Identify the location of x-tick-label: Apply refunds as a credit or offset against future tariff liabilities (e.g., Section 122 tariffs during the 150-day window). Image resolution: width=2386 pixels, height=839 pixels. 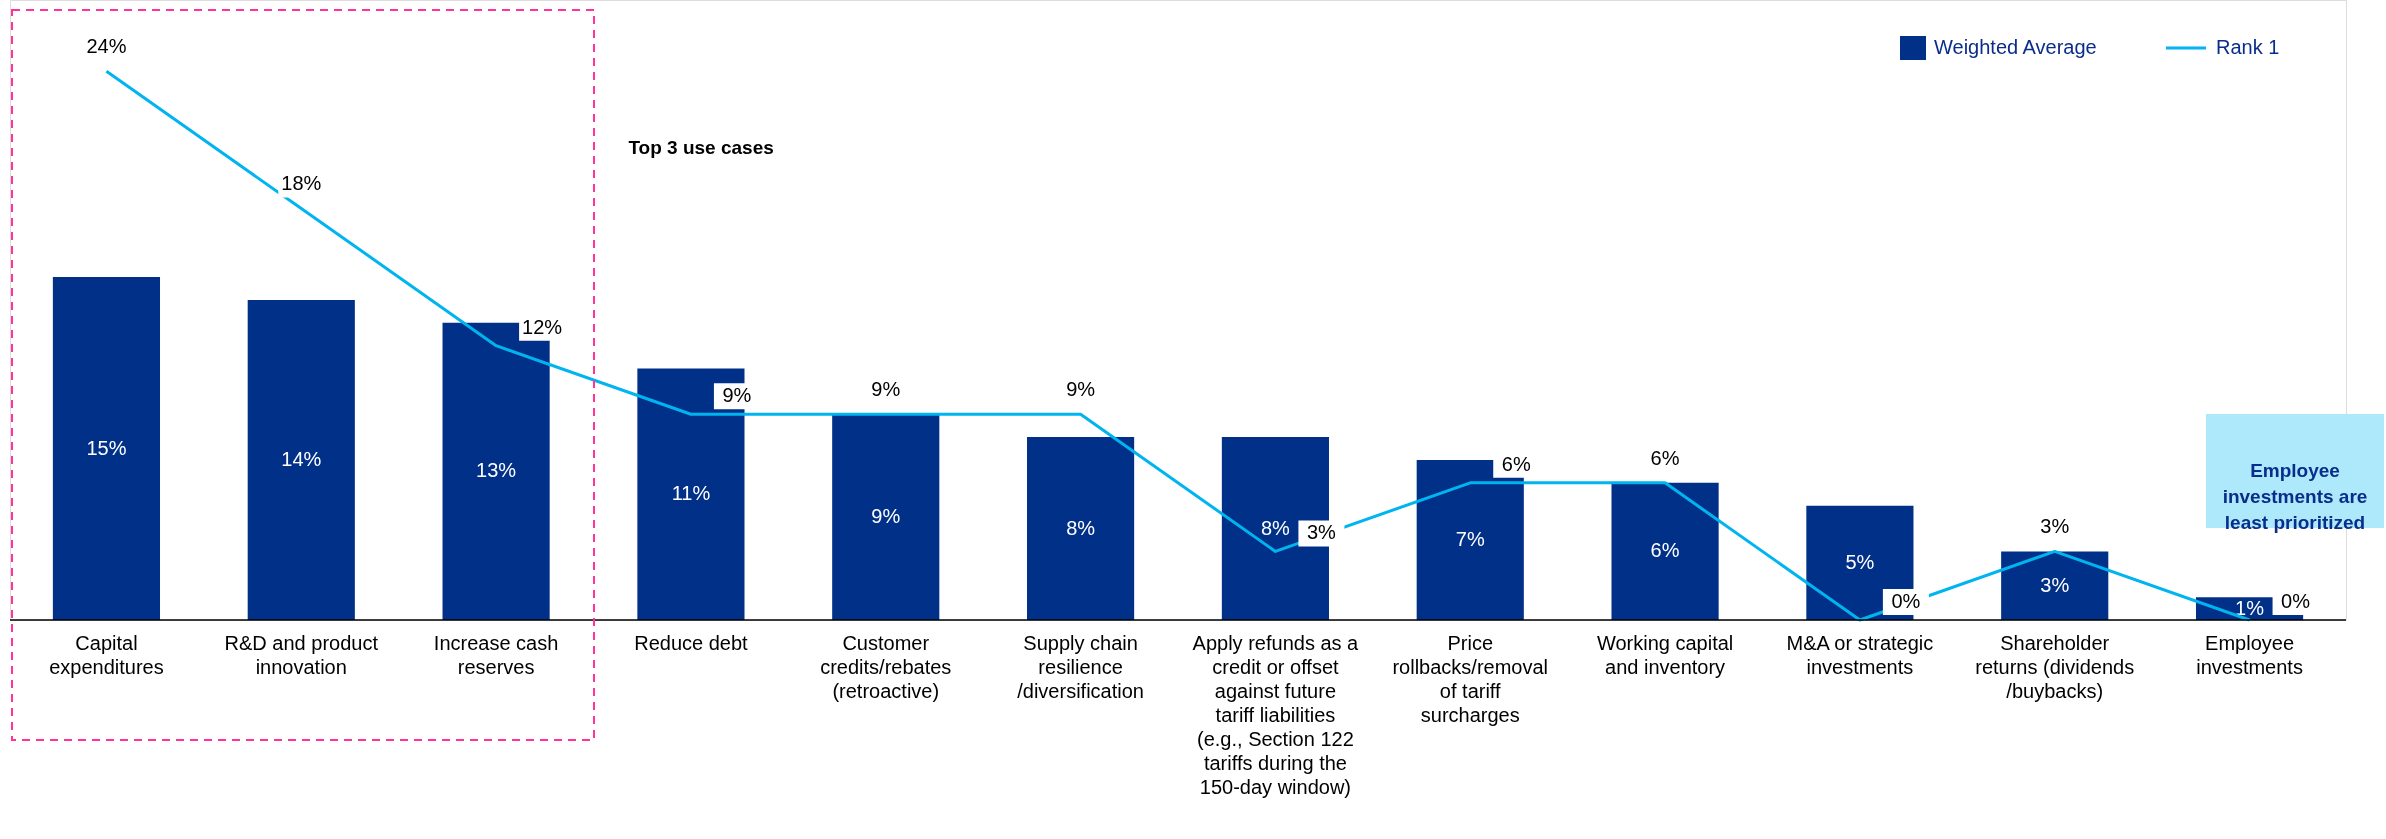
(1276, 715).